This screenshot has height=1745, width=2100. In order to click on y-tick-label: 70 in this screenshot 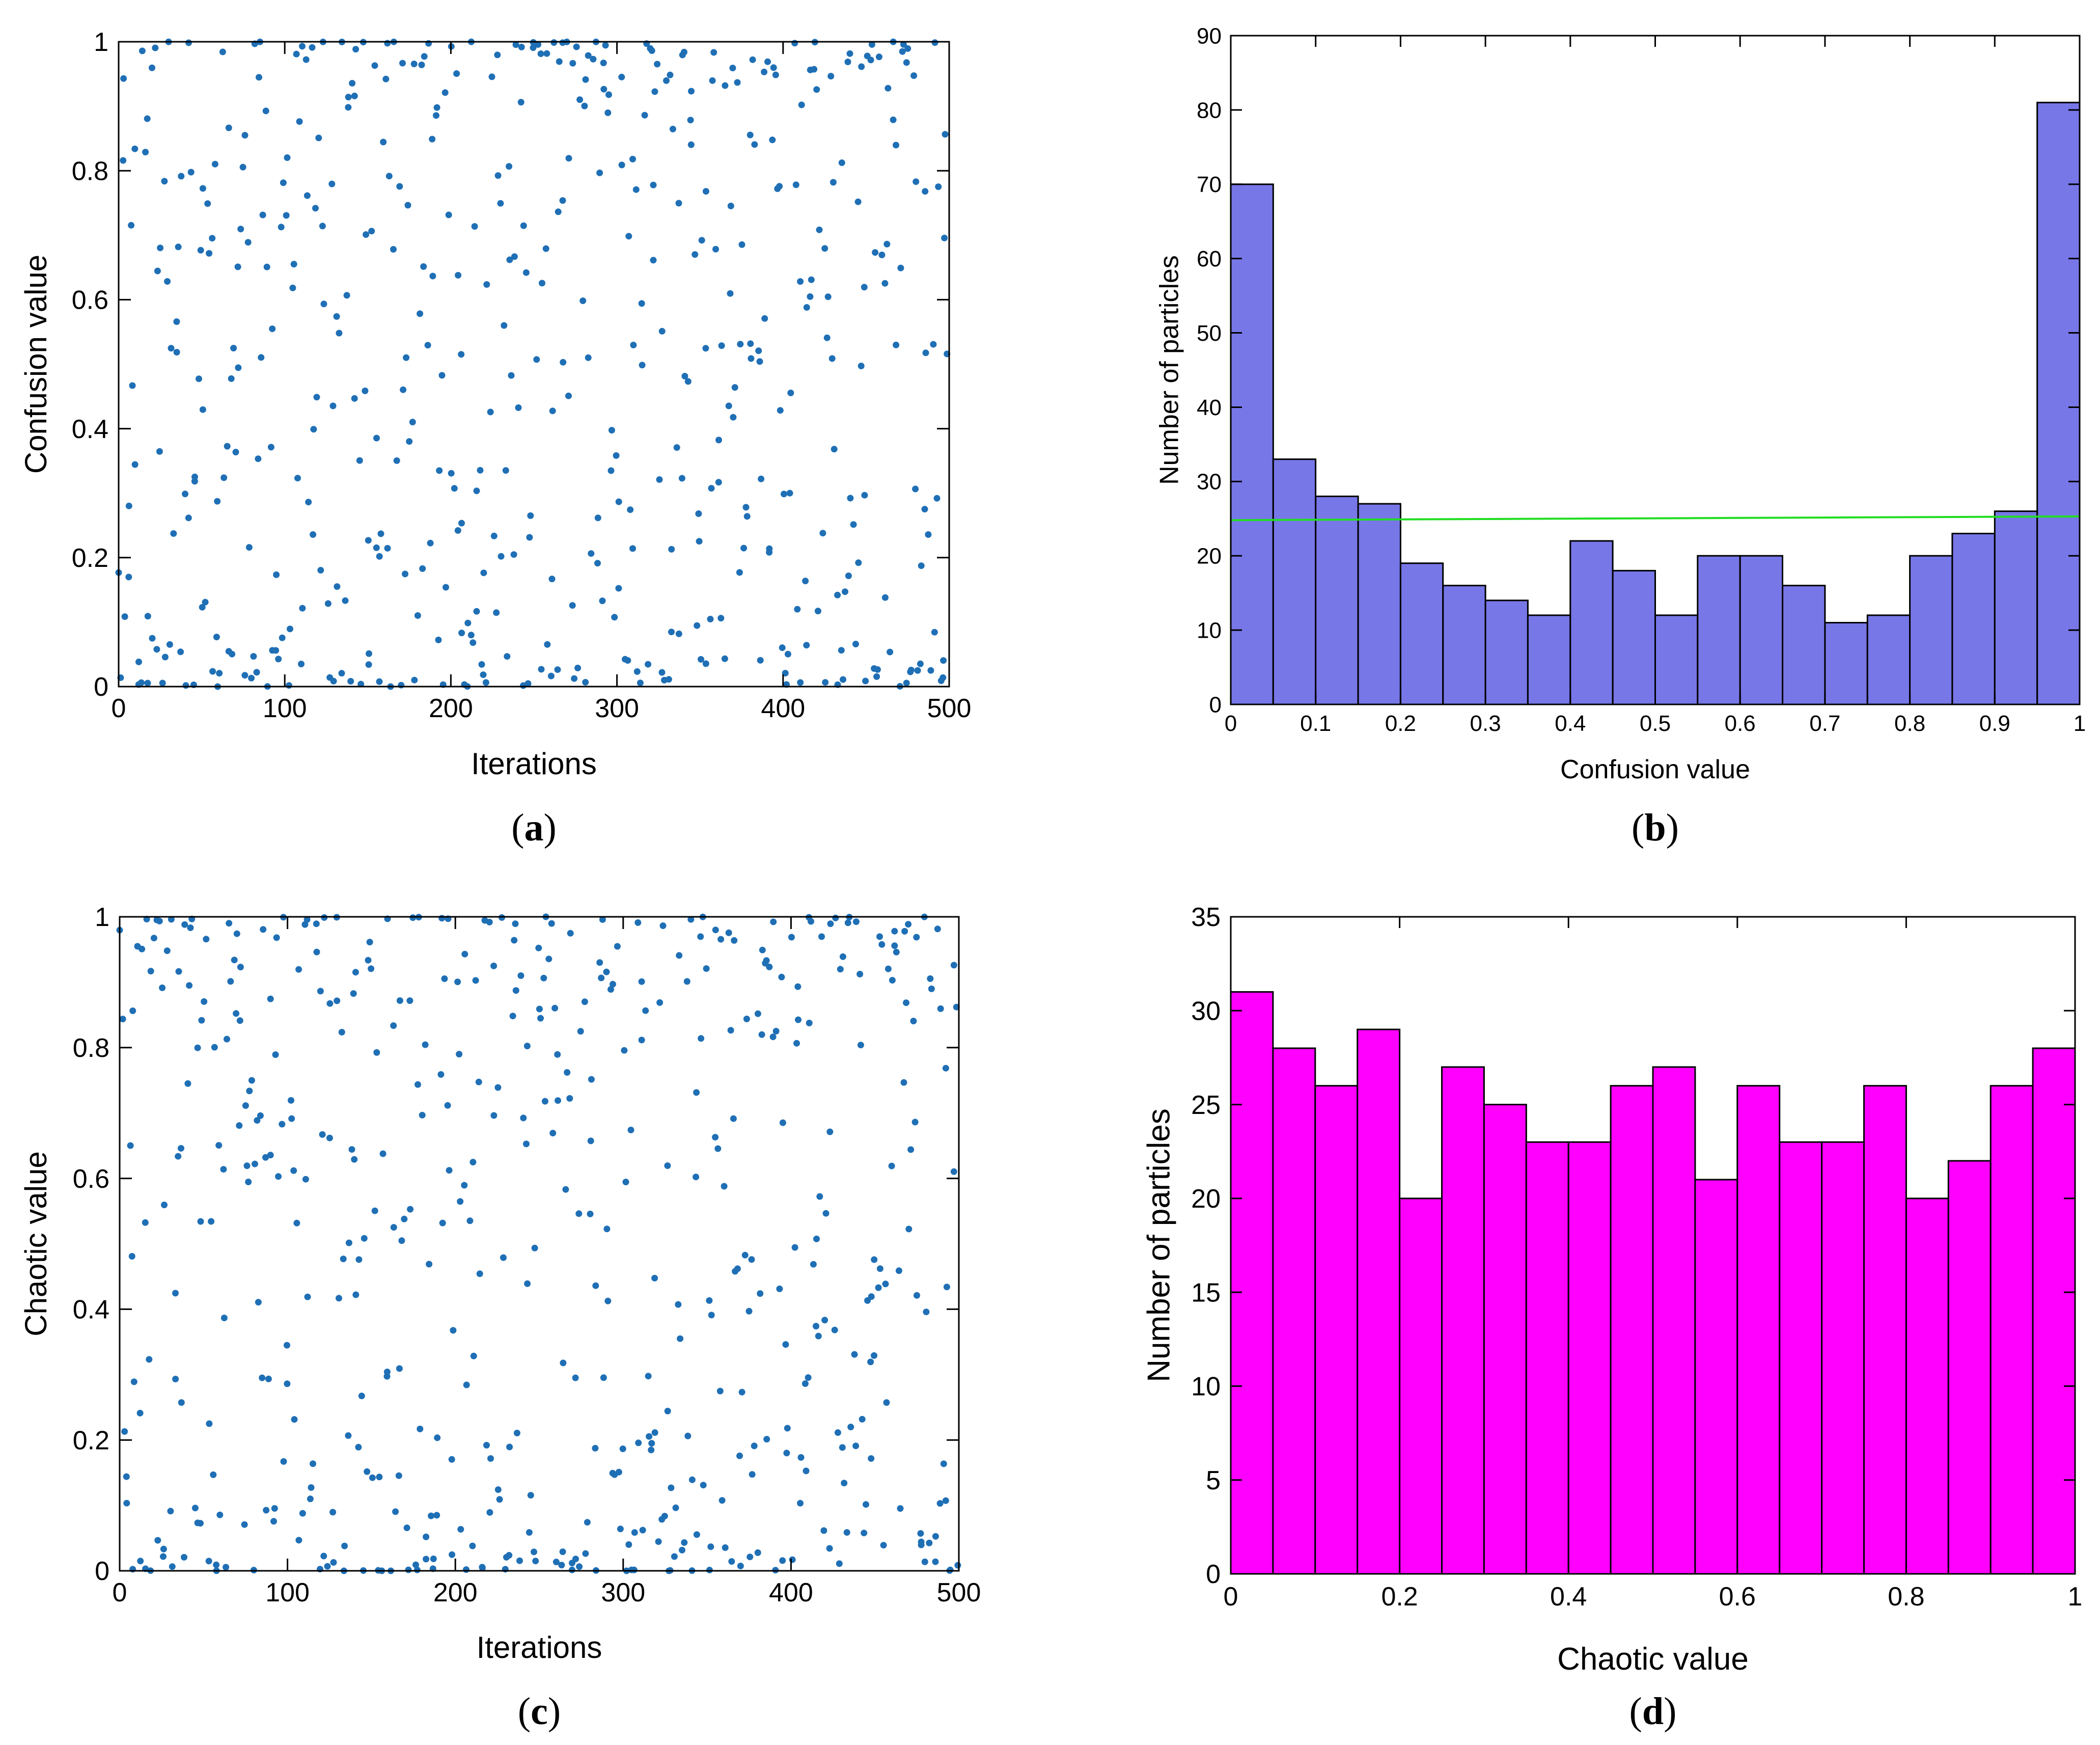, I will do `click(1209, 184)`.